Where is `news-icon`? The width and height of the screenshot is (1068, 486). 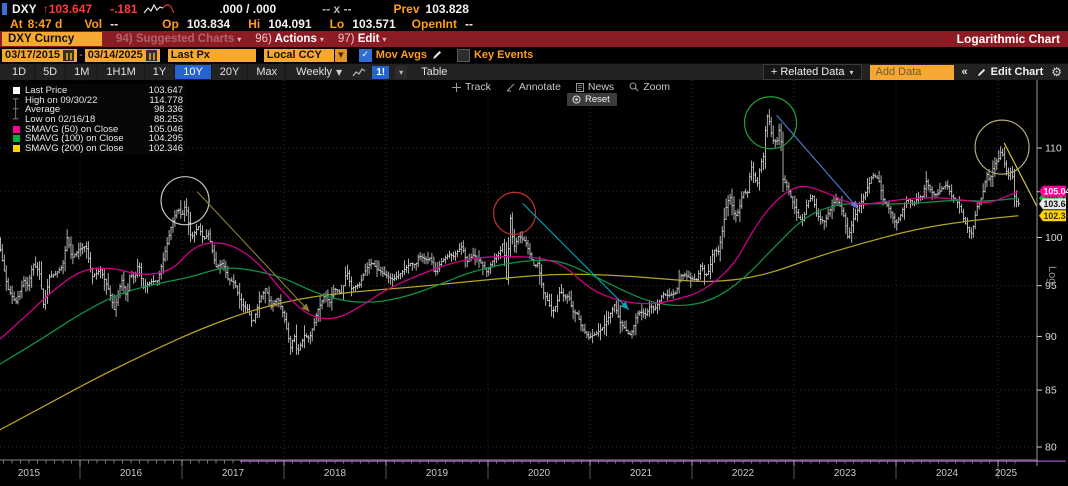 news-icon is located at coordinates (579, 87).